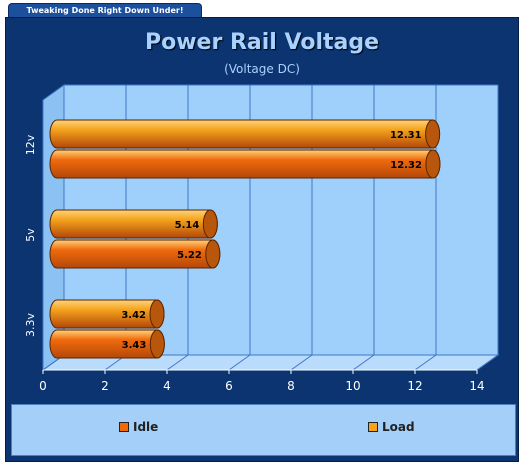  What do you see at coordinates (43, 386) in the screenshot?
I see `x-tick-label: 0` at bounding box center [43, 386].